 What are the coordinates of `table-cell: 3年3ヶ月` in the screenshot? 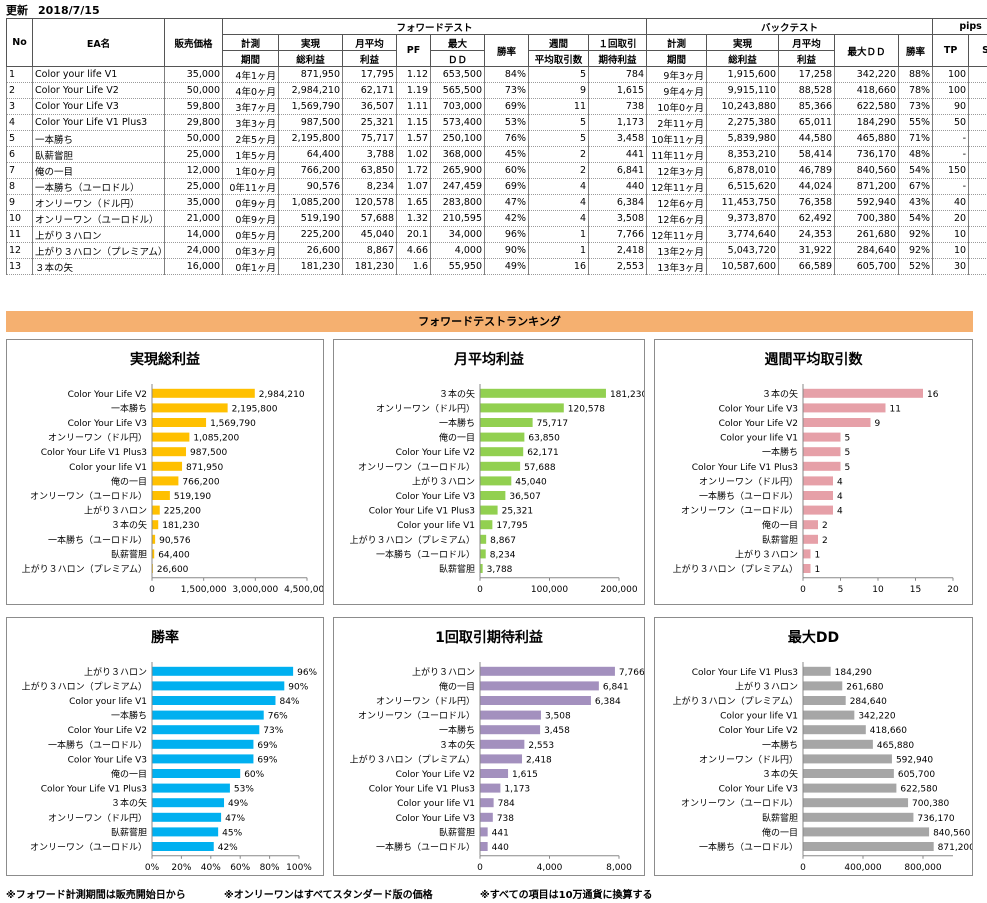 It's located at (250, 122).